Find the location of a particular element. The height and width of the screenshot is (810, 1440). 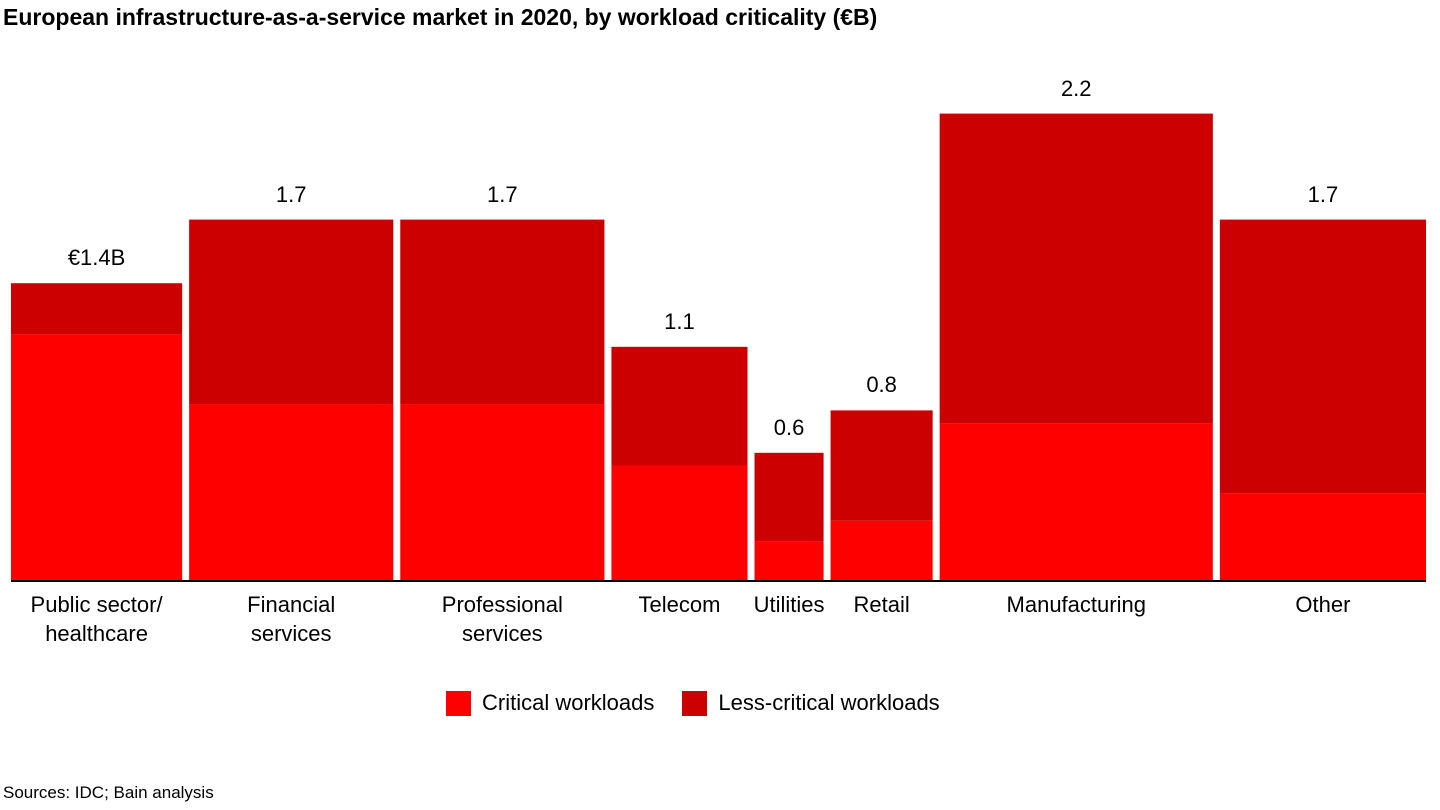

value-label: 0.6 is located at coordinates (789, 427).